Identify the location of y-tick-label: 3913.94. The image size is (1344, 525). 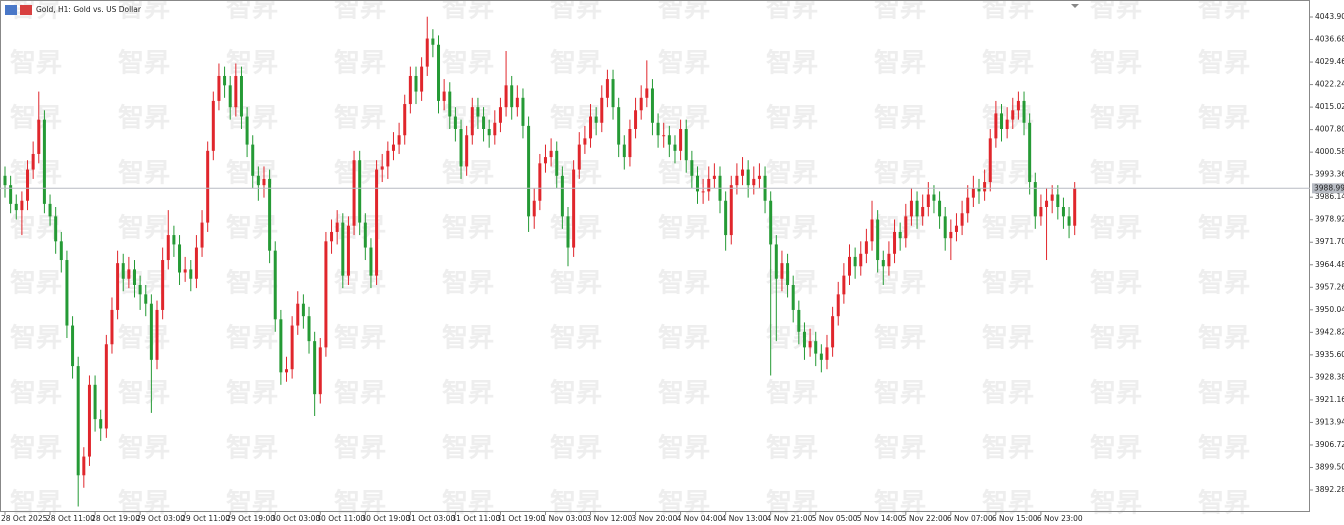
(1329, 421).